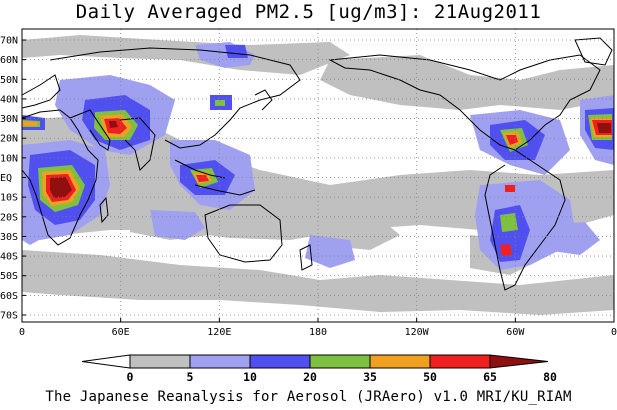 The height and width of the screenshot is (410, 617). I want to click on lat-tick-label: 60S, so click(9, 296).